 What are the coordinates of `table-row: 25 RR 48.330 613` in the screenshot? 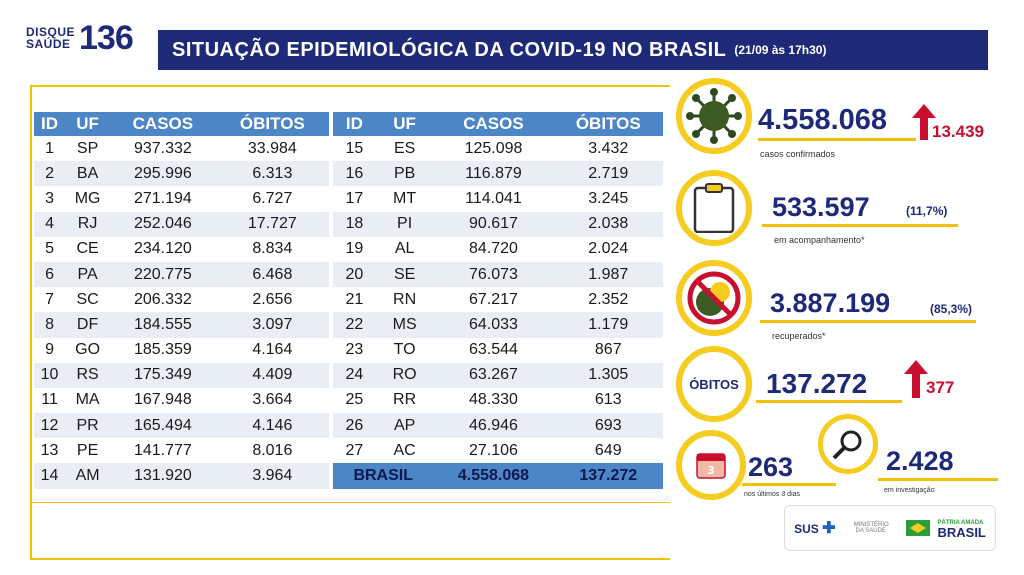 It's located at (498, 400).